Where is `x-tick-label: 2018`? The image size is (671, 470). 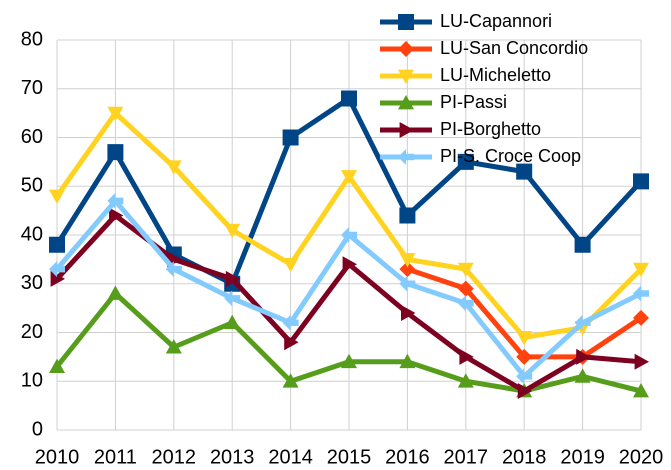
x-tick-label: 2018 is located at coordinates (524, 457).